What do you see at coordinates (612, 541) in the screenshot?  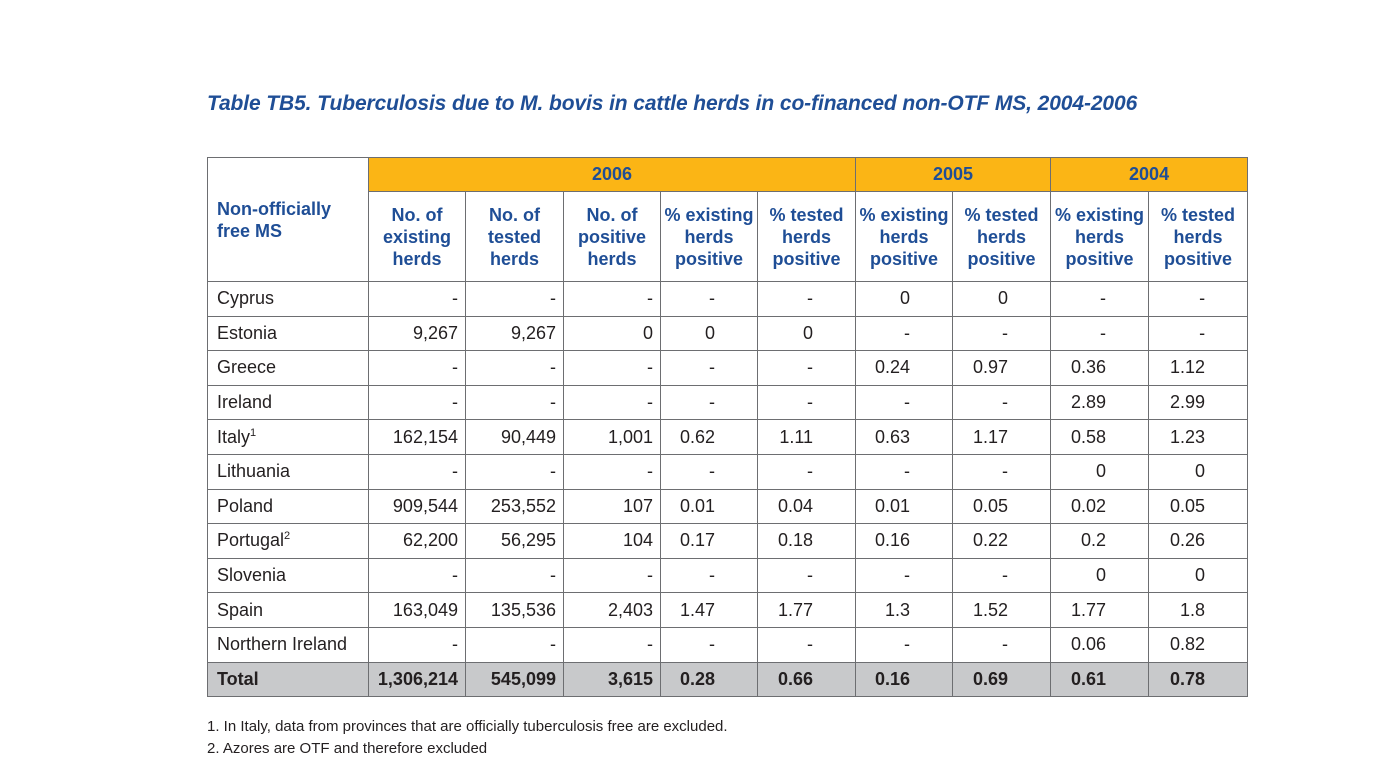 I see `value-cell: 104` at bounding box center [612, 541].